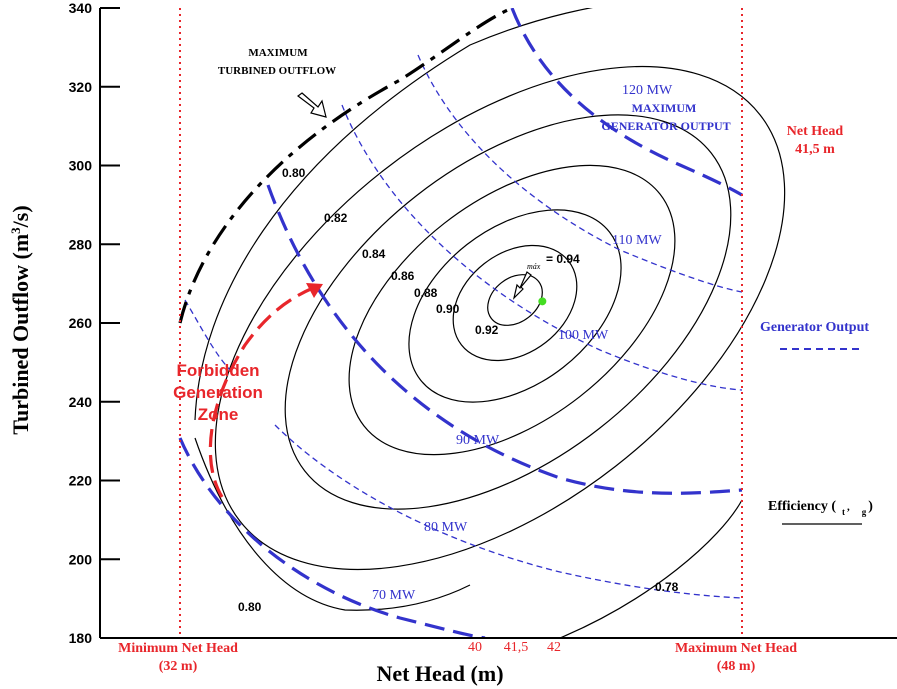 The height and width of the screenshot is (689, 897). What do you see at coordinates (94, 323) in the screenshot?
I see `y-ticks: 180 200 220 240 260 280 300 320 340` at bounding box center [94, 323].